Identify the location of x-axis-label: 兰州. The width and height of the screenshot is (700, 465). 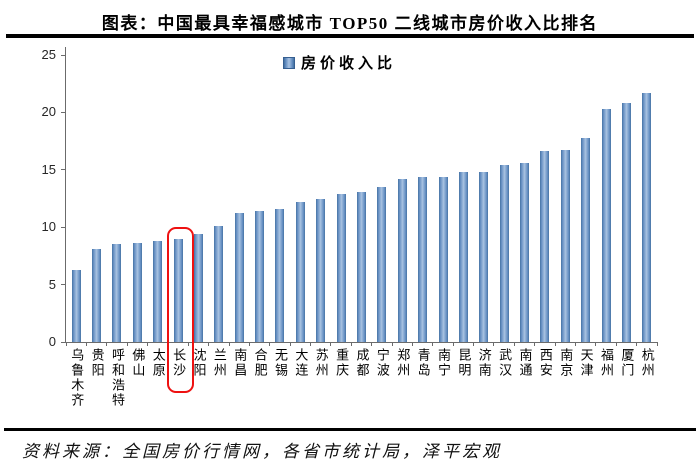
(219, 363).